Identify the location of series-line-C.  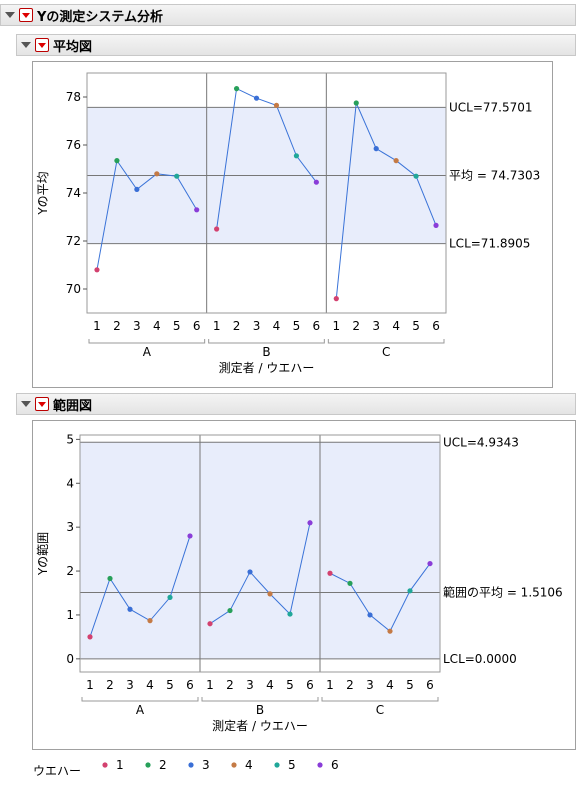
(380, 597).